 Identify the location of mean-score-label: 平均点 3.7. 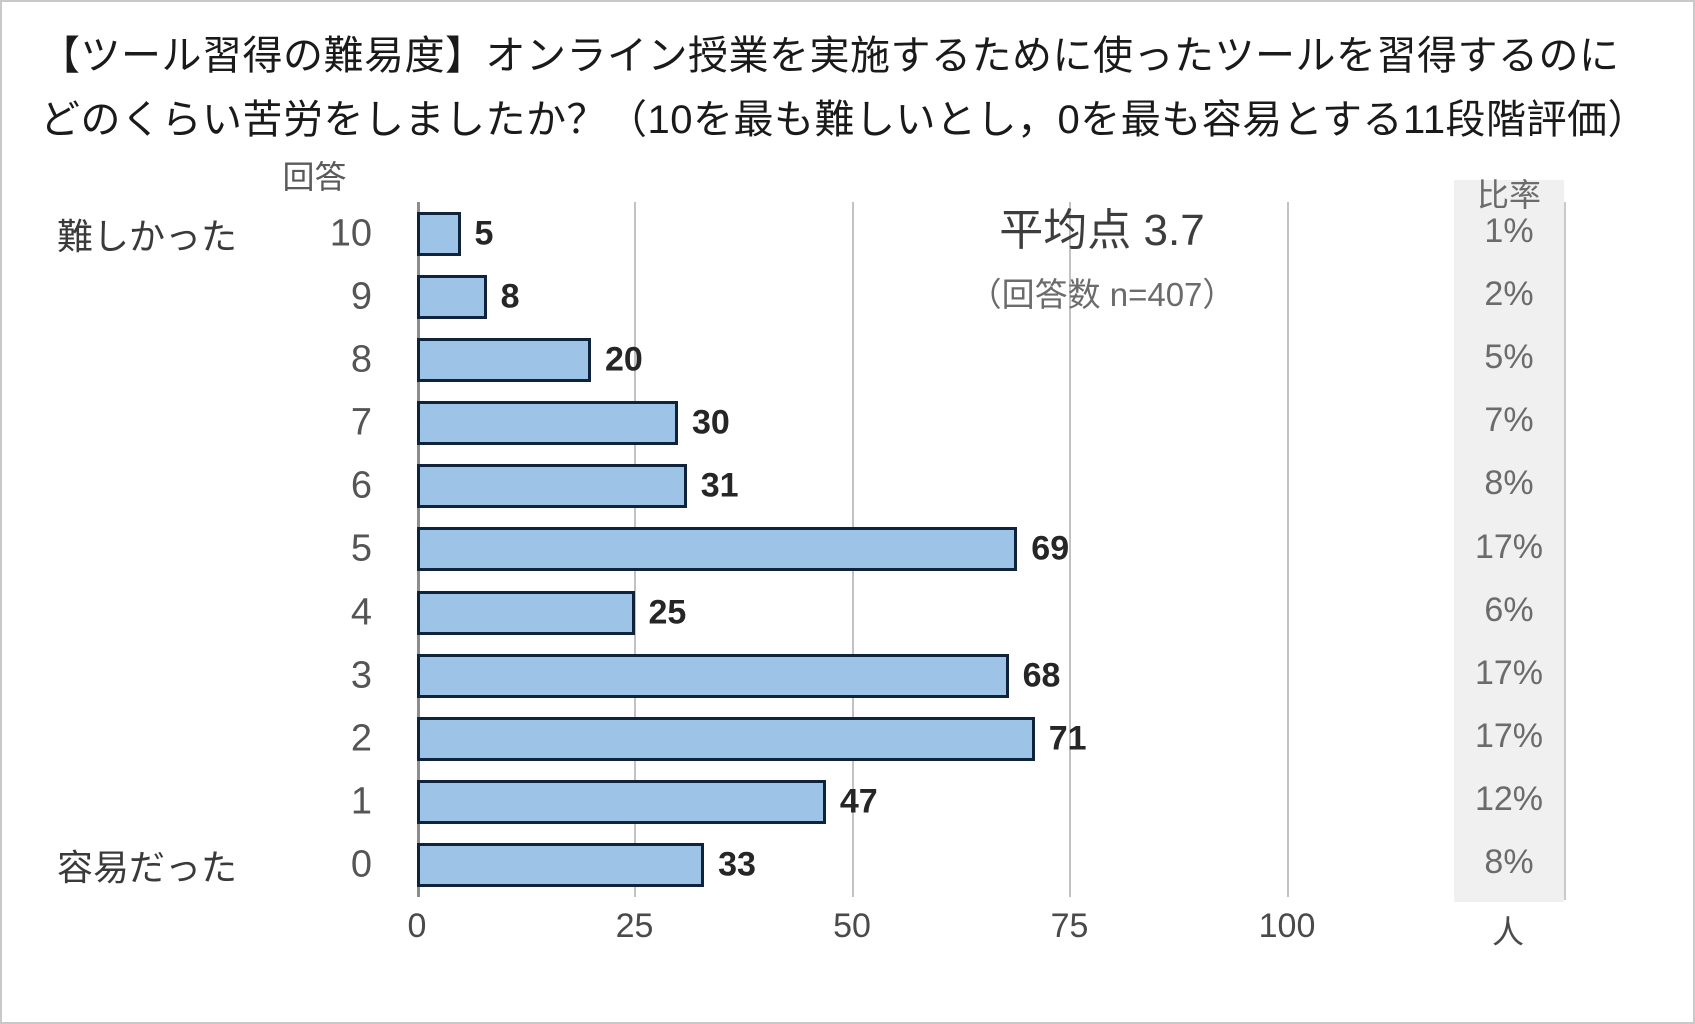
(1102, 230).